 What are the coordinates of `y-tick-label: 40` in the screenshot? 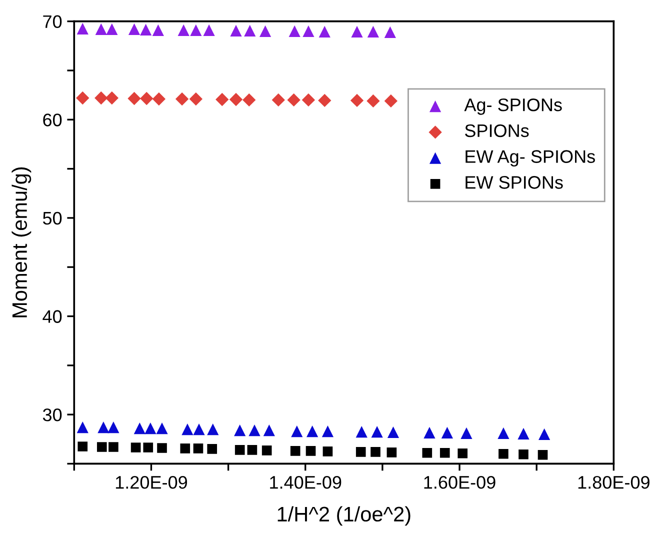 It's located at (52, 316).